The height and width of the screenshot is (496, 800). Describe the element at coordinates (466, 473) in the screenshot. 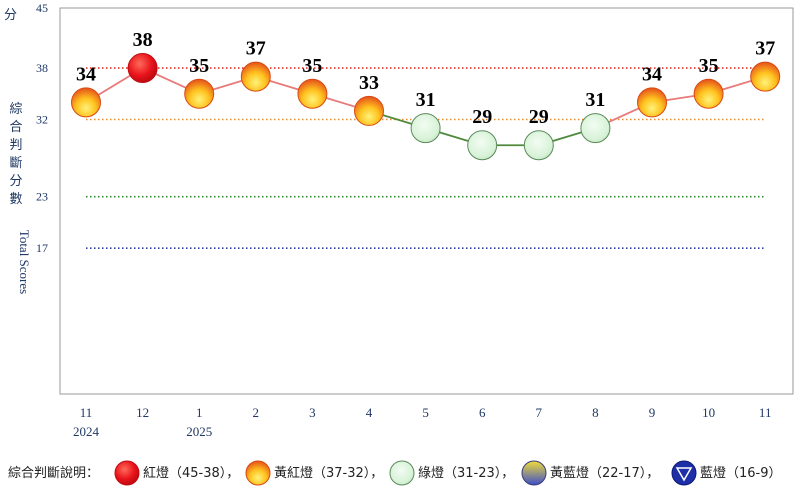

I see `legend-item-label: 綠燈（31-23），` at that location.